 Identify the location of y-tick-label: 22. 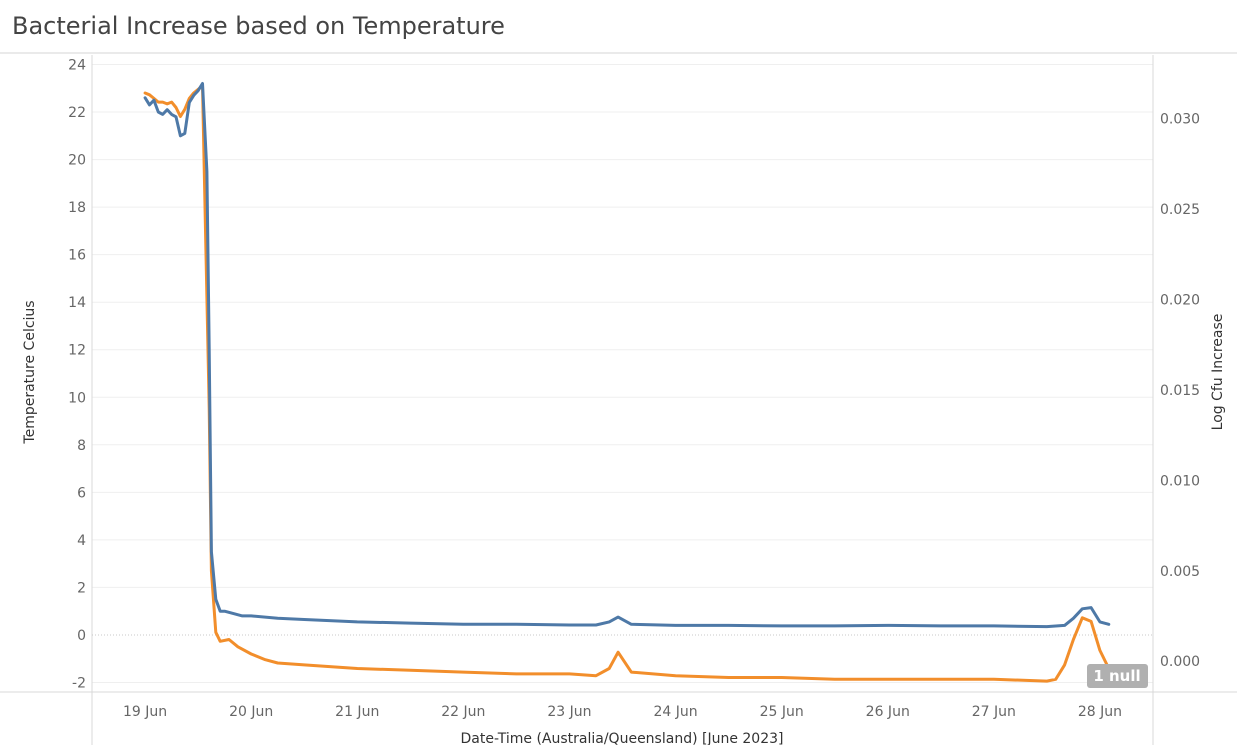
(77, 113).